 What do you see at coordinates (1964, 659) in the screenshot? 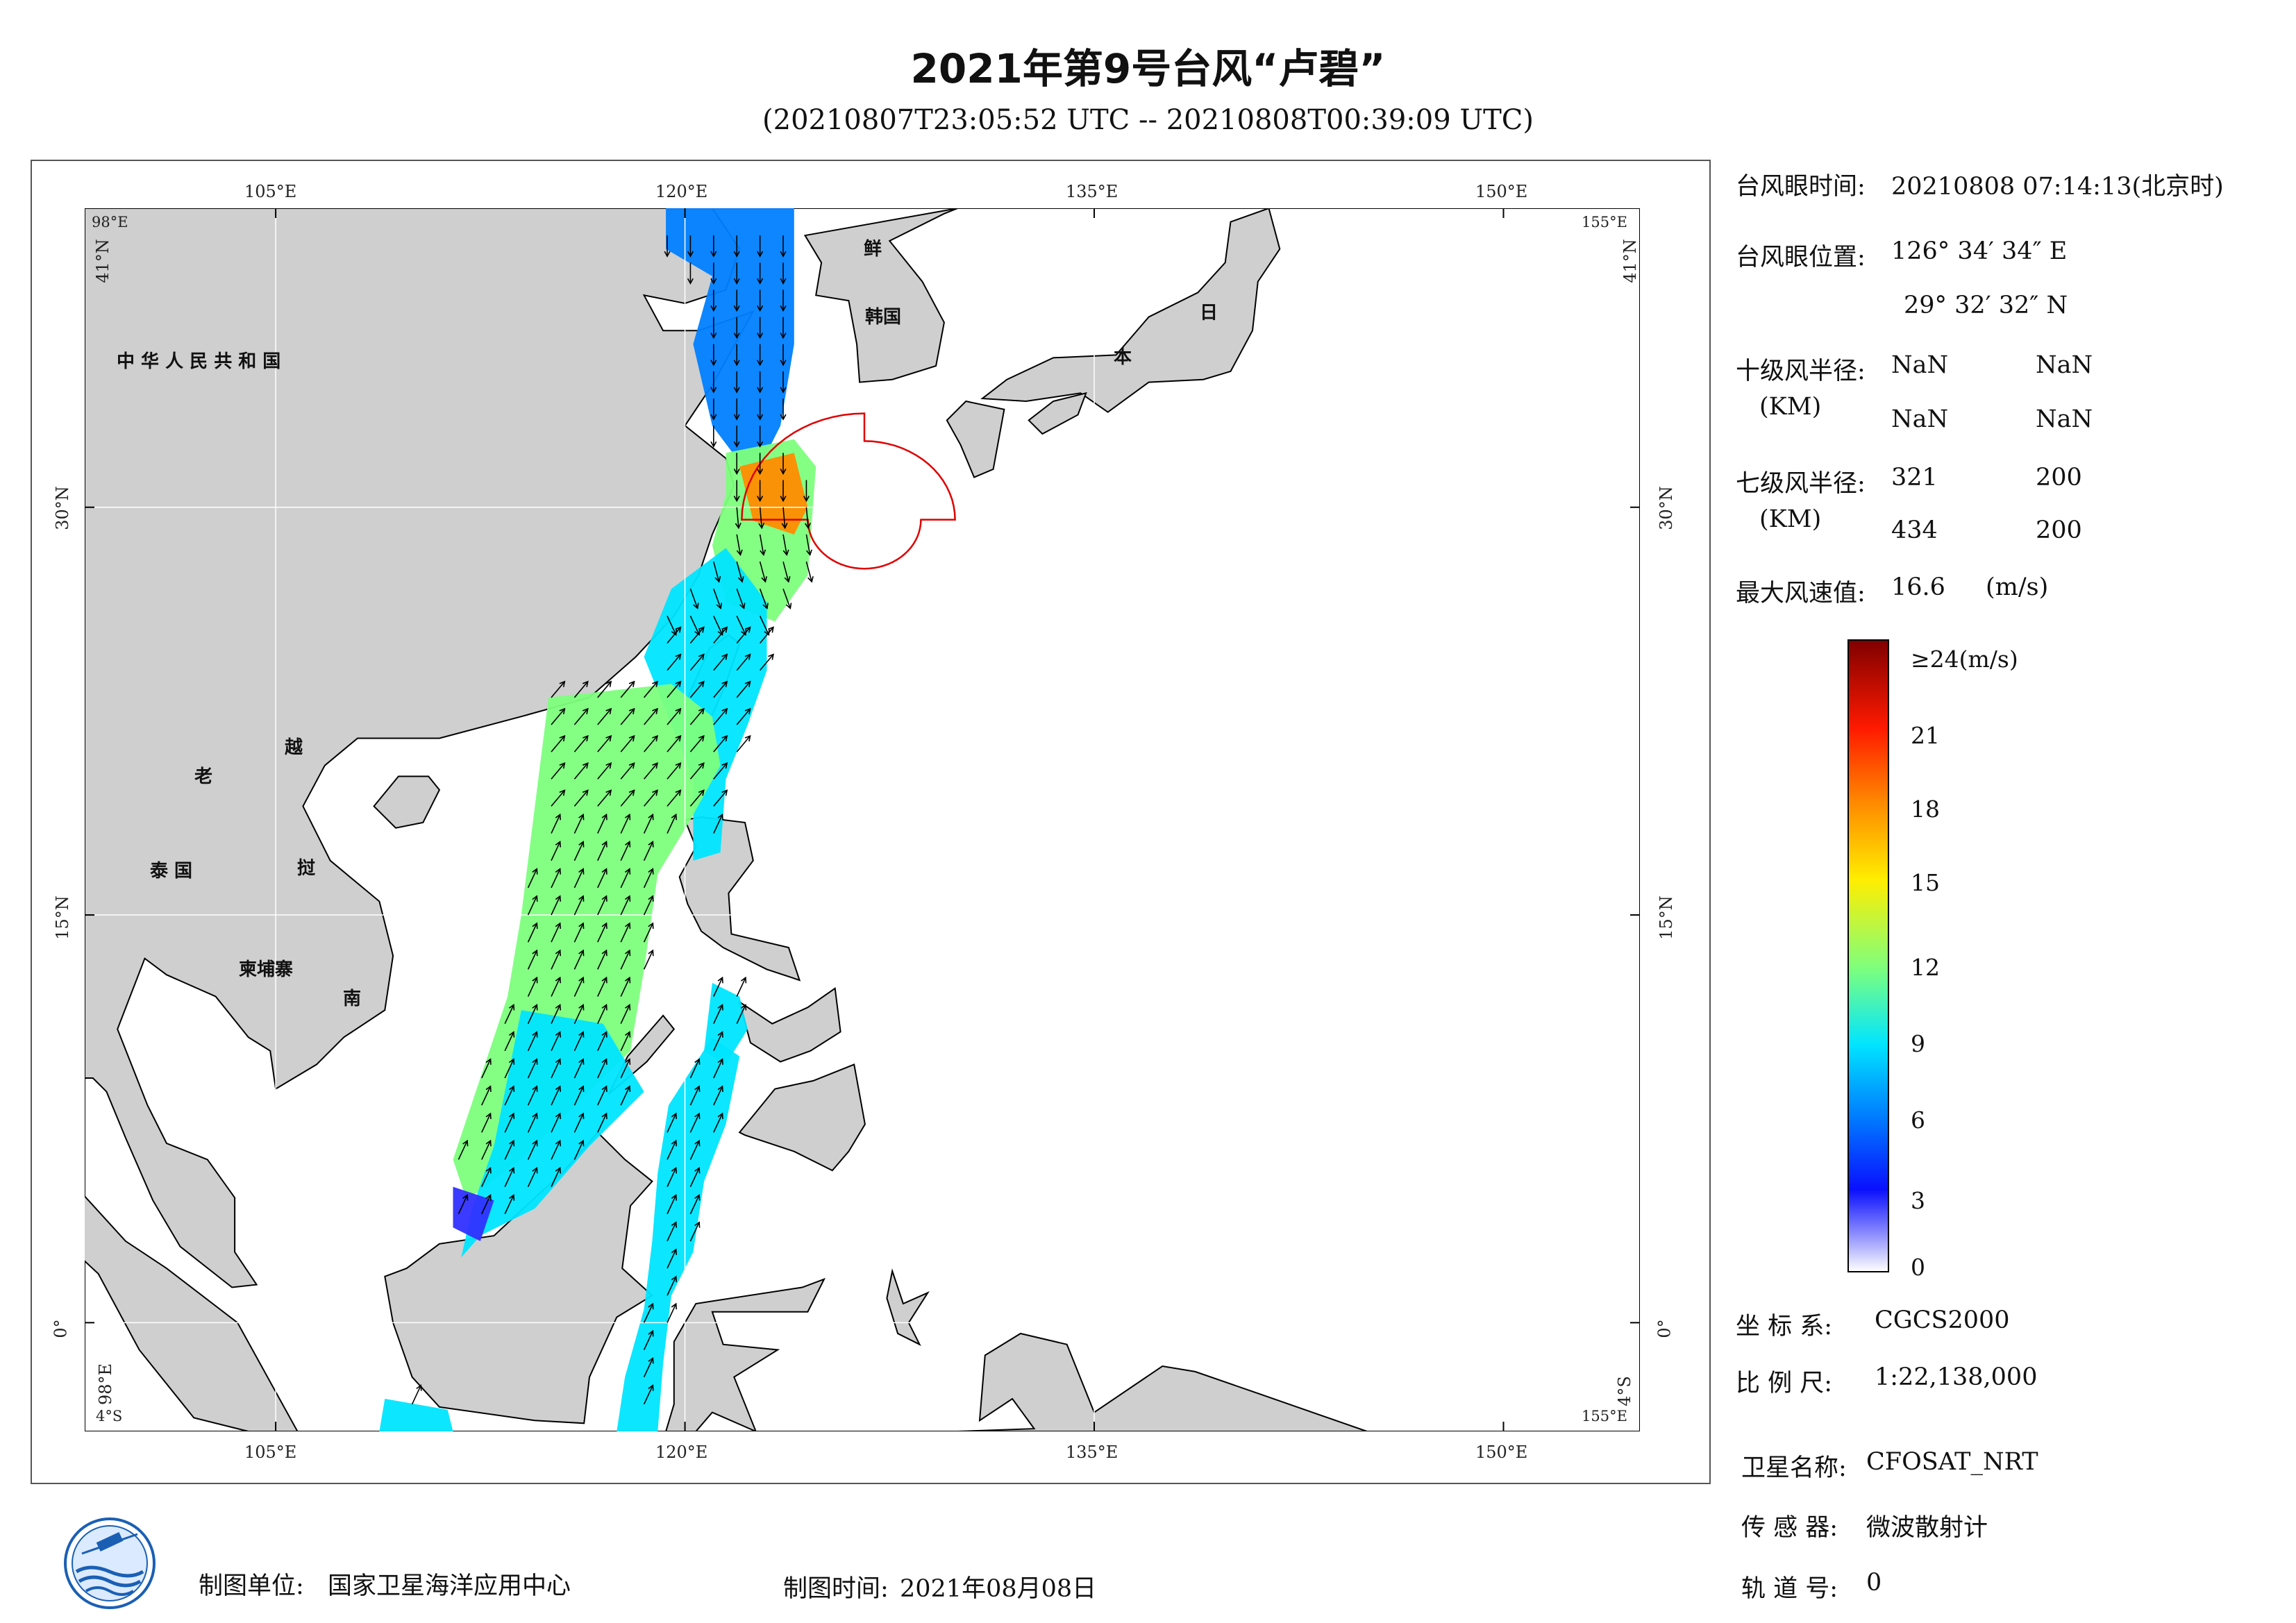
I see `colorbar-label-24: ≥24(m/s)` at bounding box center [1964, 659].